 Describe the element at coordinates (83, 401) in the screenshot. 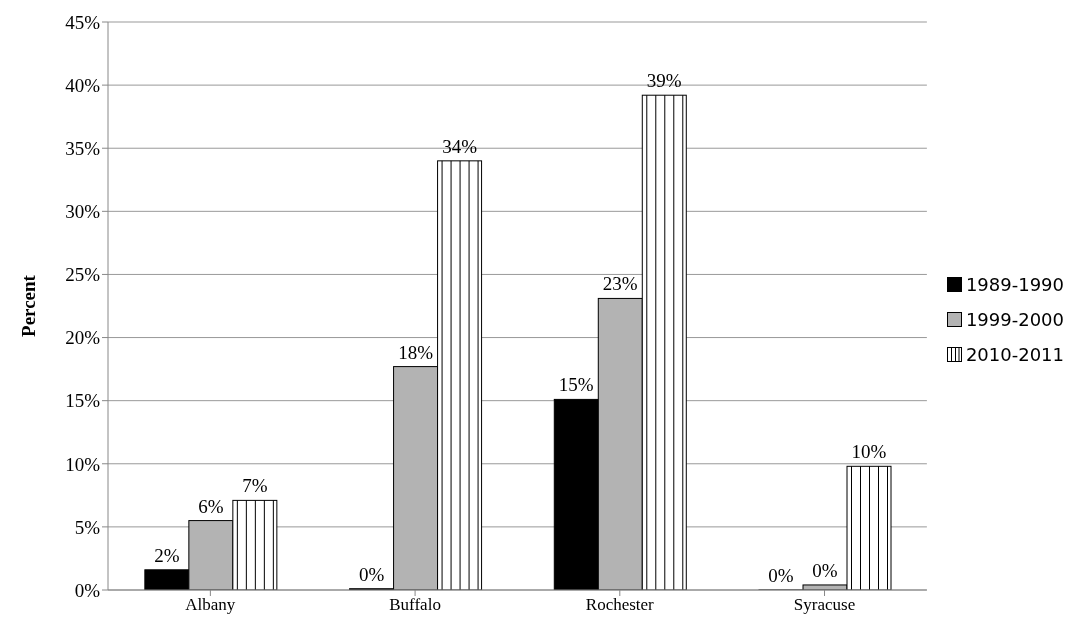

I see `y-tick-label: 15%` at that location.